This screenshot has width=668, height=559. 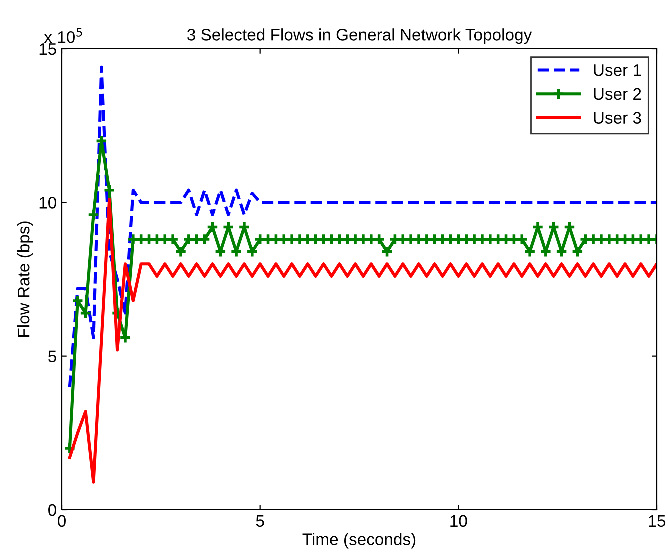 I want to click on legend-label: User 3, so click(x=618, y=118).